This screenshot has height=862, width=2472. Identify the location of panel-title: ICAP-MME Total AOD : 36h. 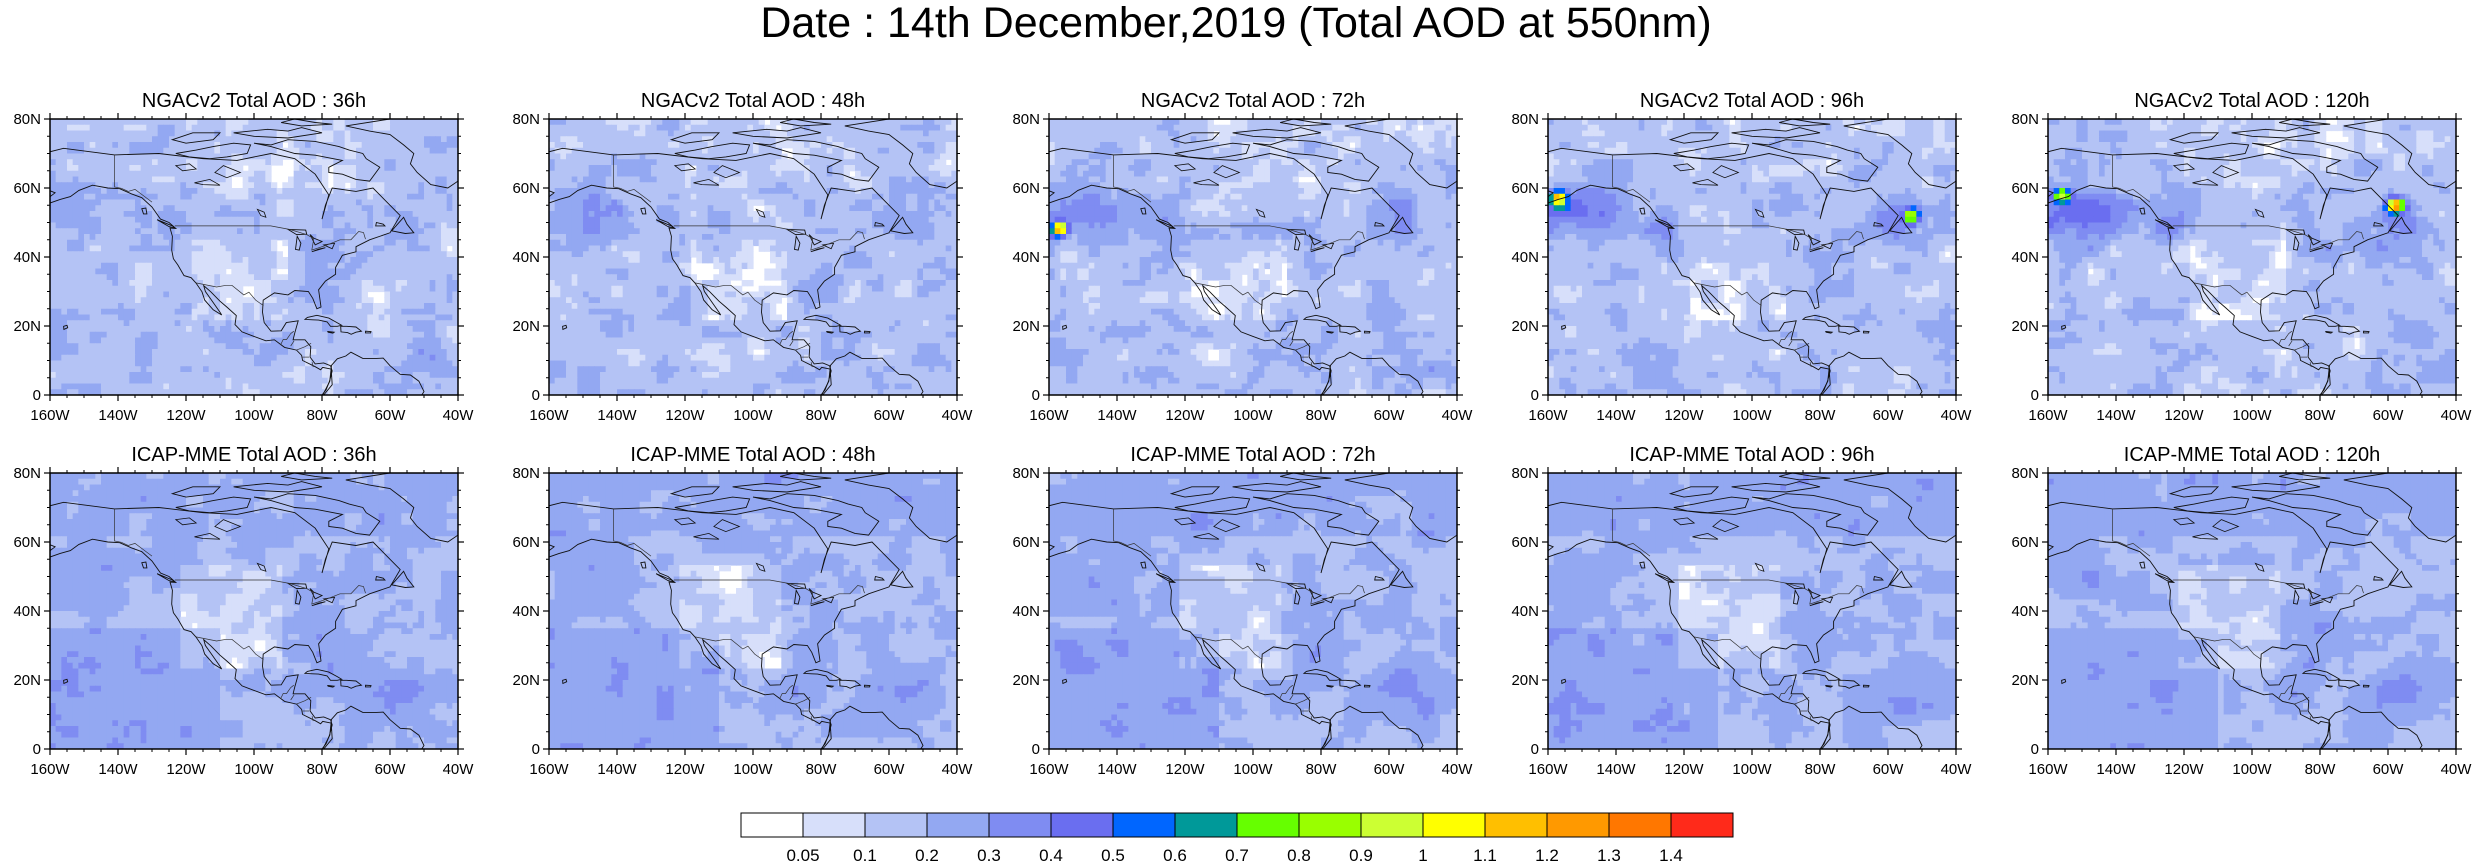
(253, 455).